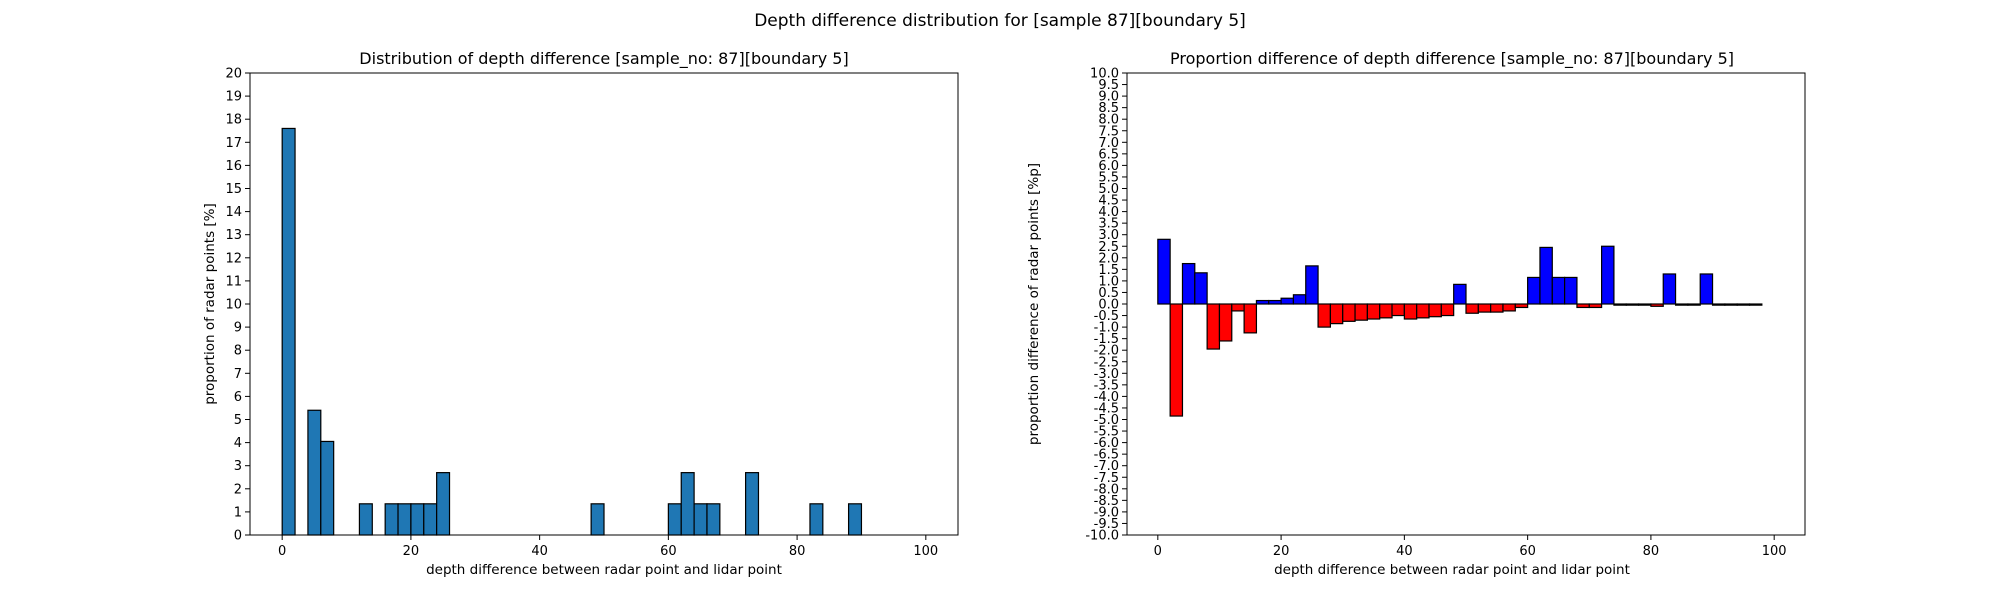 Image resolution: width=2000 pixels, height=600 pixels. Describe the element at coordinates (238, 374) in the screenshot. I see `y-tick-label: 7` at that location.